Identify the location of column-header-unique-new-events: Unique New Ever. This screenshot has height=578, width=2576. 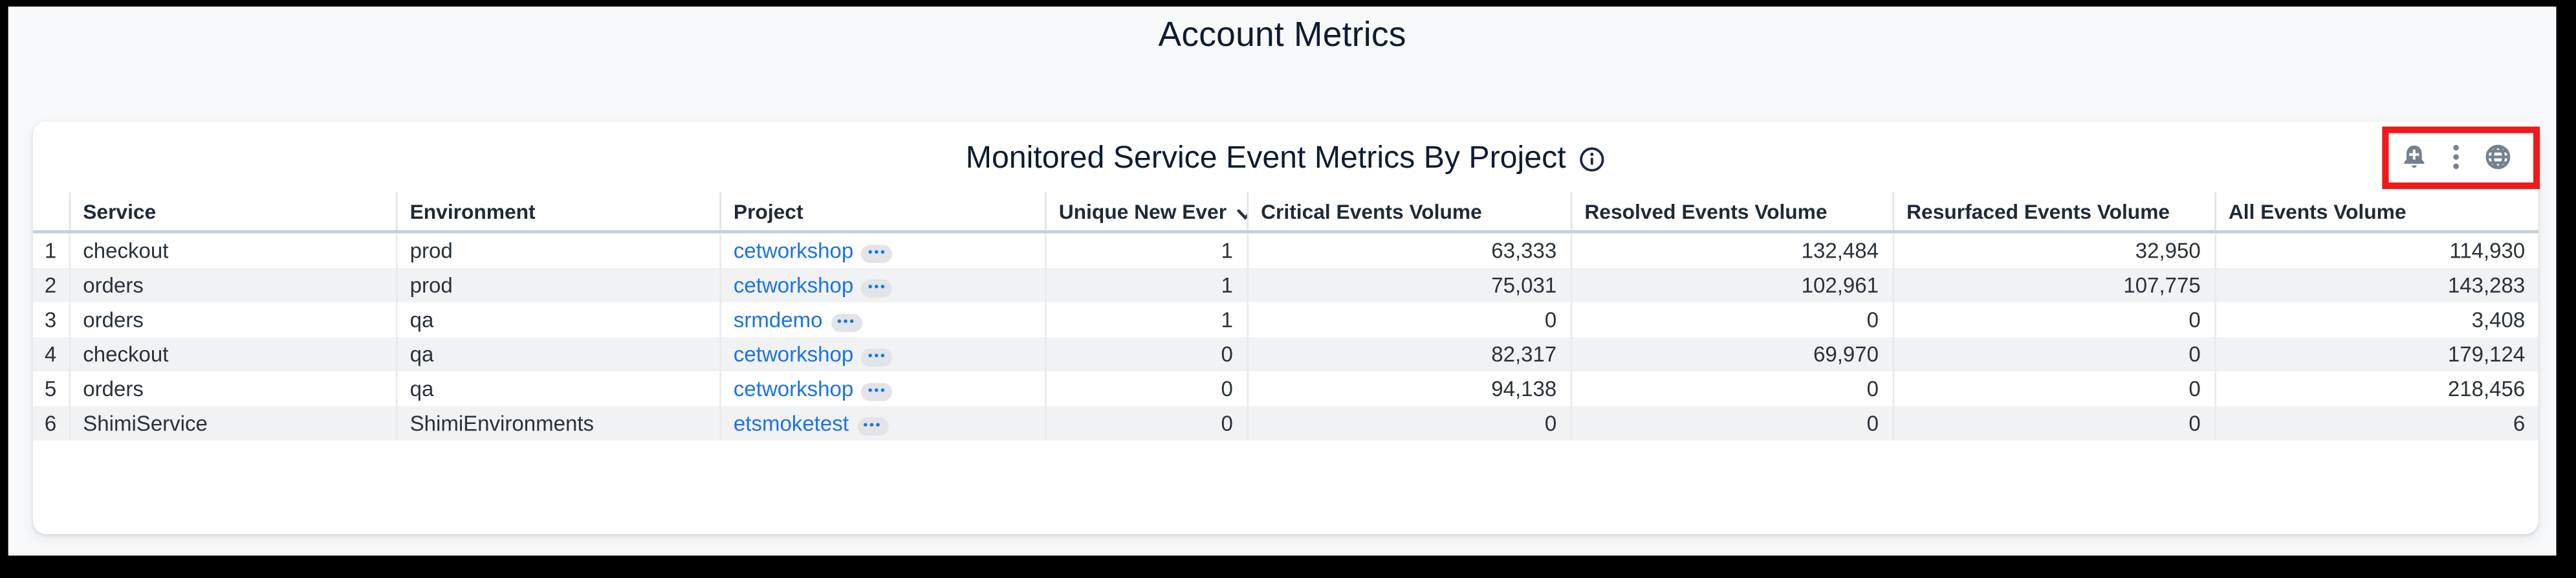
(1145, 213).